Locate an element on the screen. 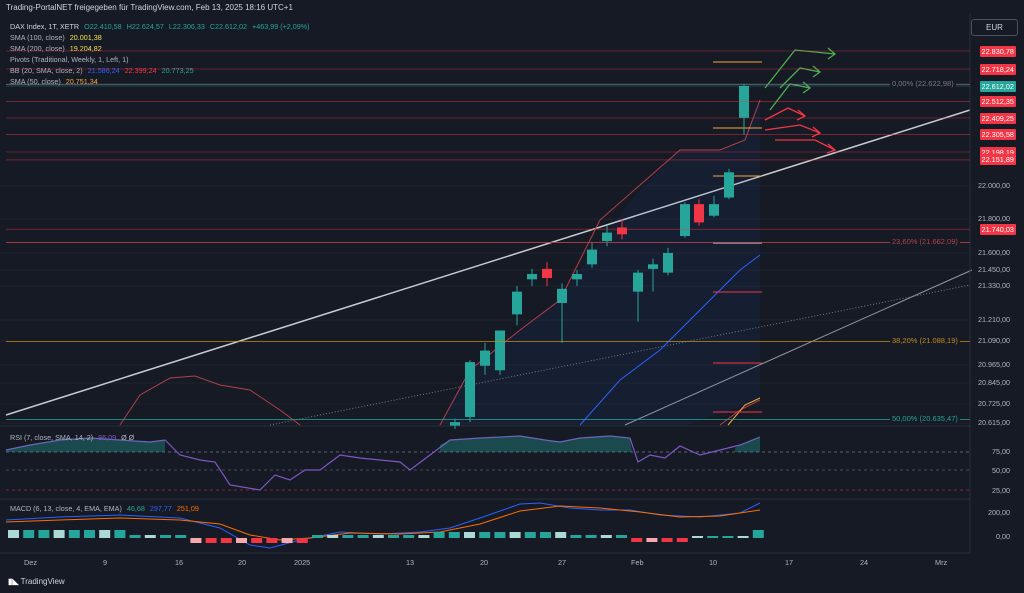 This screenshot has height=593, width=1024. red-arrows is located at coordinates (800, 130).